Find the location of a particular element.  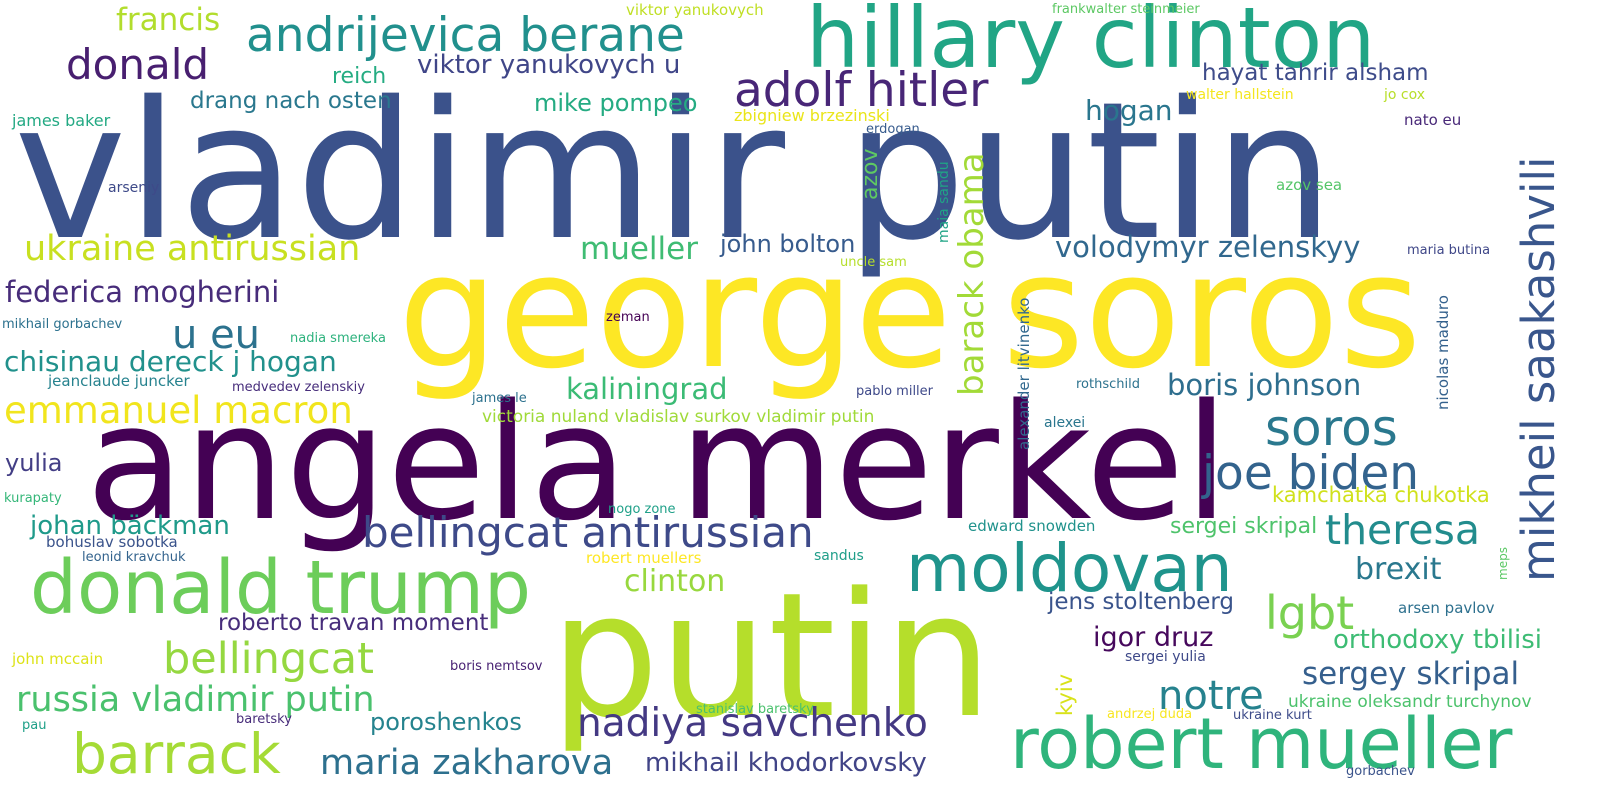

word-bohuslav-sobotka: bohuslav sobotka is located at coordinates (112, 542).